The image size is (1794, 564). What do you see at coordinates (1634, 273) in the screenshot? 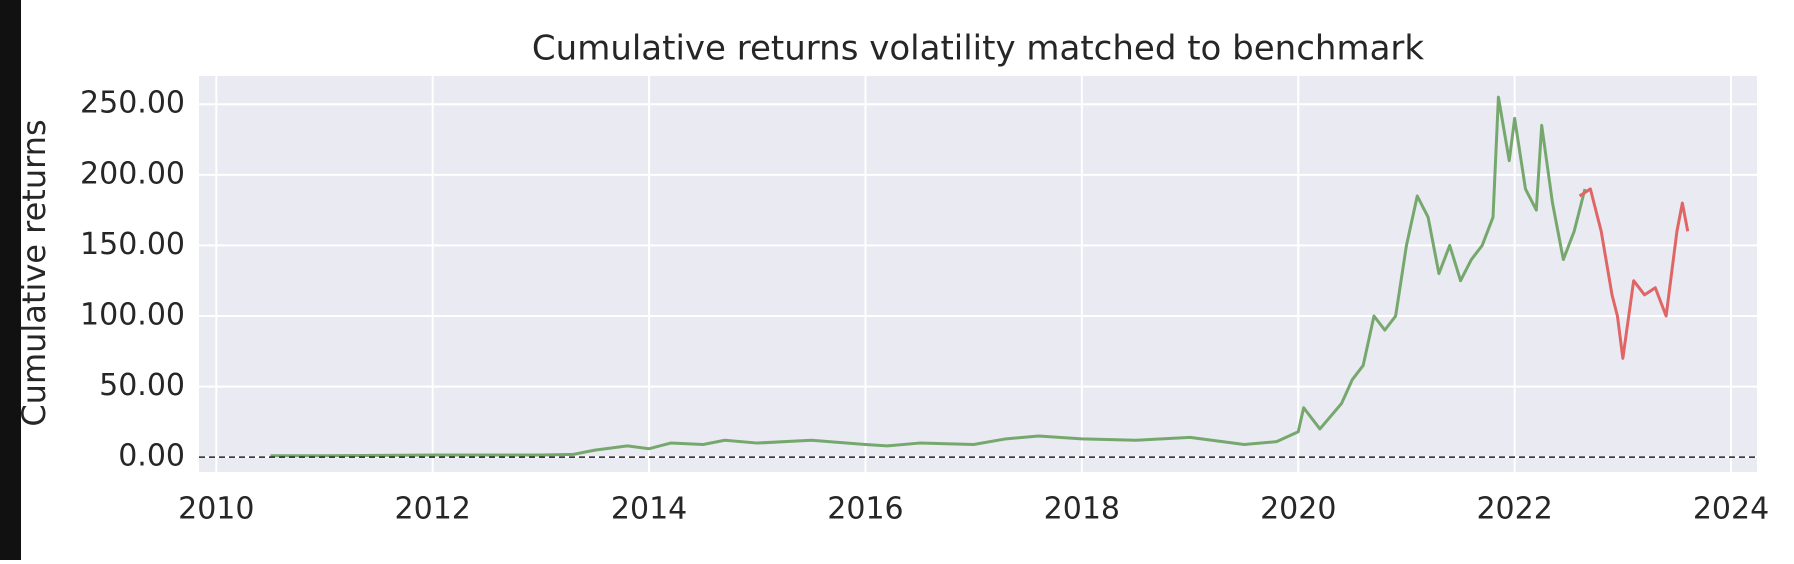
I see `line-series` at bounding box center [1634, 273].